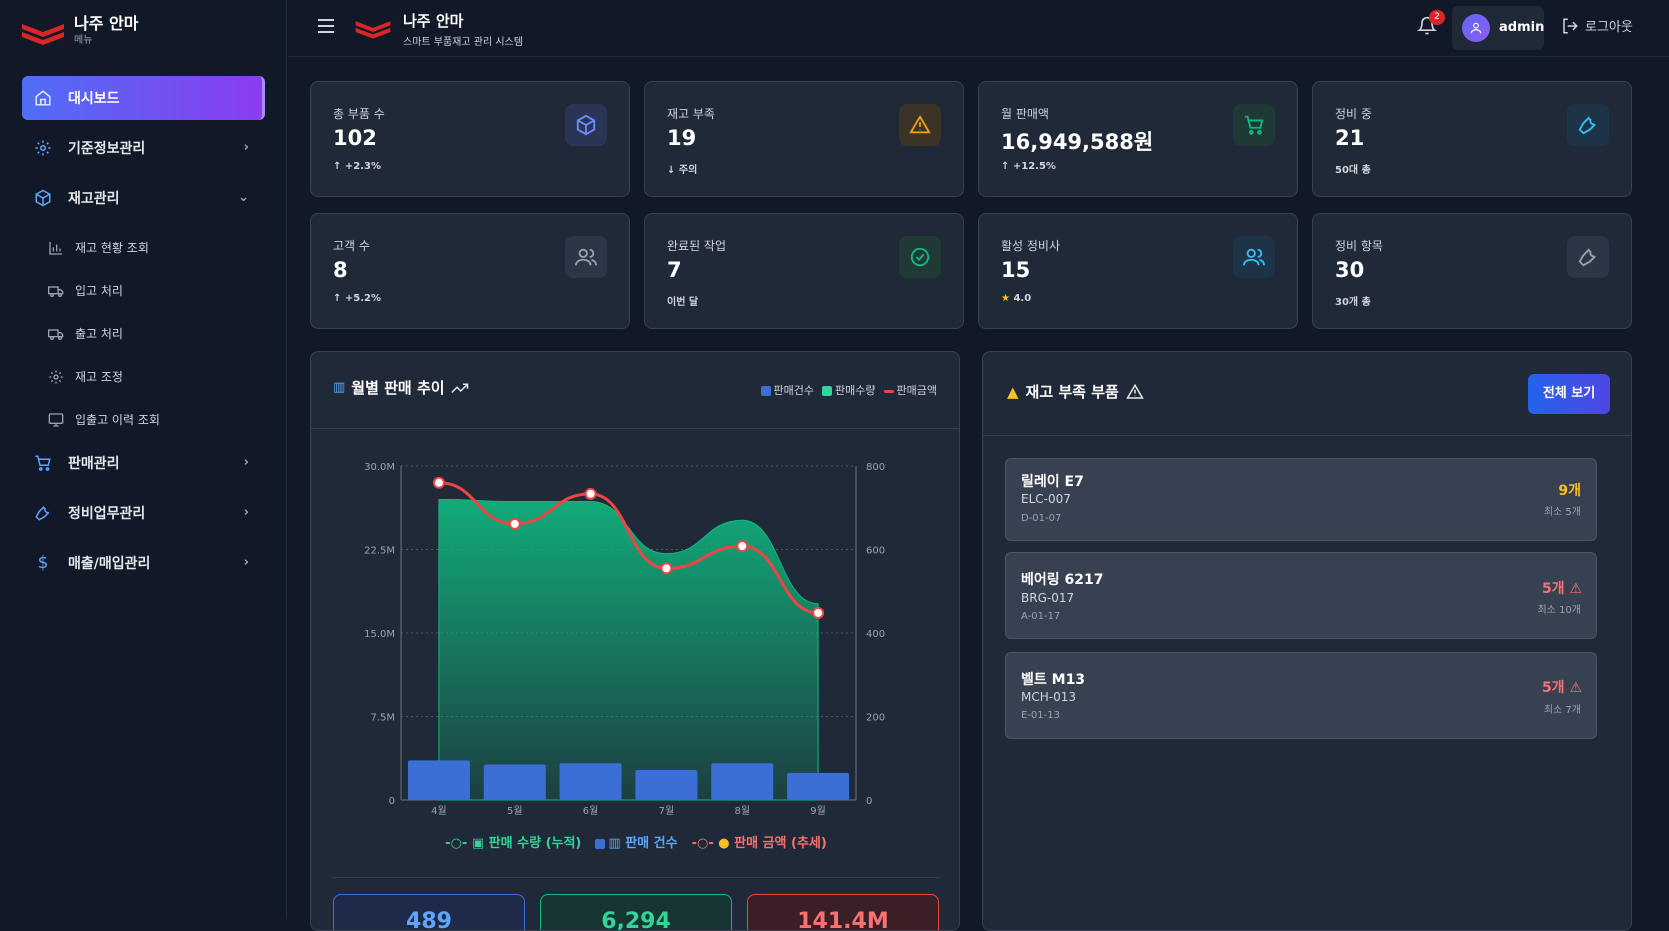 This screenshot has width=1669, height=931. Describe the element at coordinates (107, 514) in the screenshot. I see `sidebar-item-label: 정비업무관리` at that location.